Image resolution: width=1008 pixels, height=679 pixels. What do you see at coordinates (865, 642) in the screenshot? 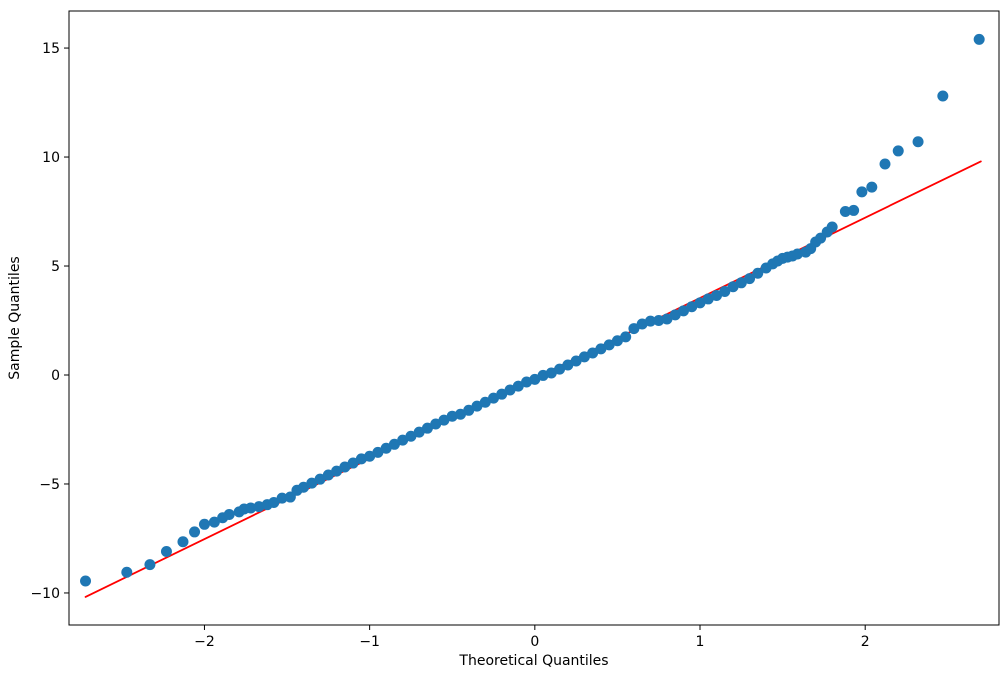
I see `x-tick-label: 2` at bounding box center [865, 642].